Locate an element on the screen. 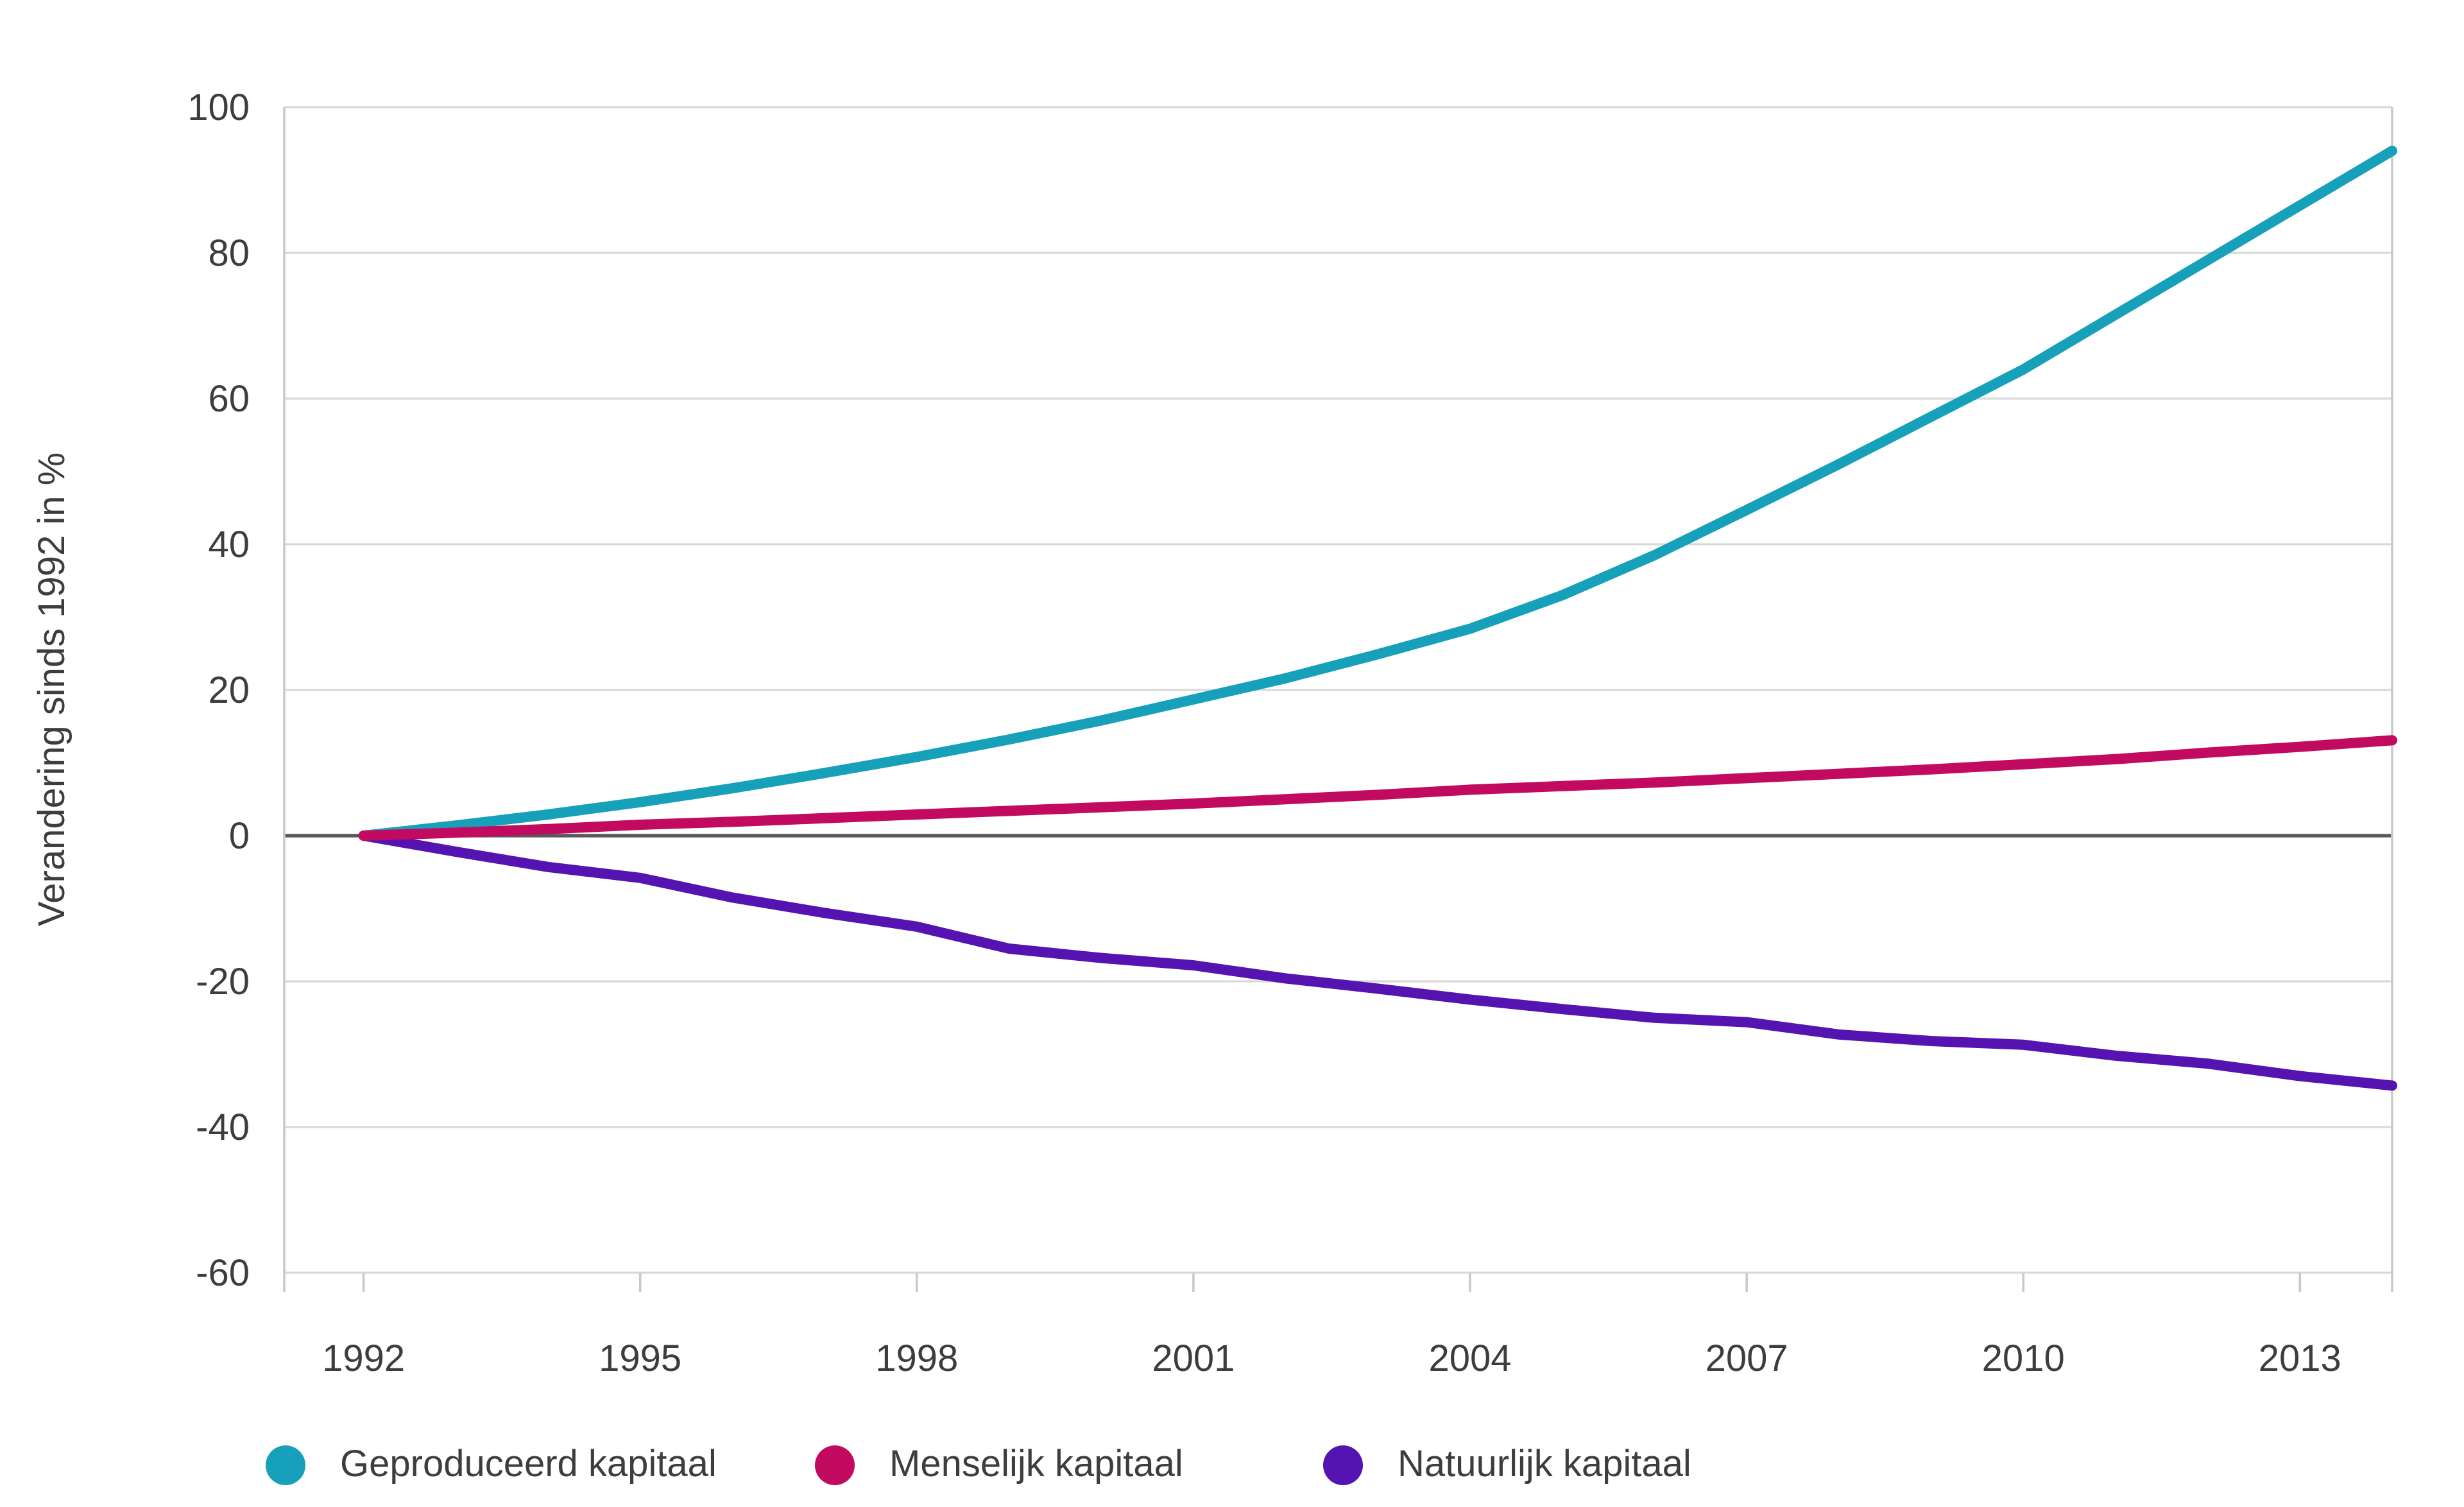 Image resolution: width=2464 pixels, height=1507 pixels. x-tick-label-2013: 2013 is located at coordinates (2300, 1358).